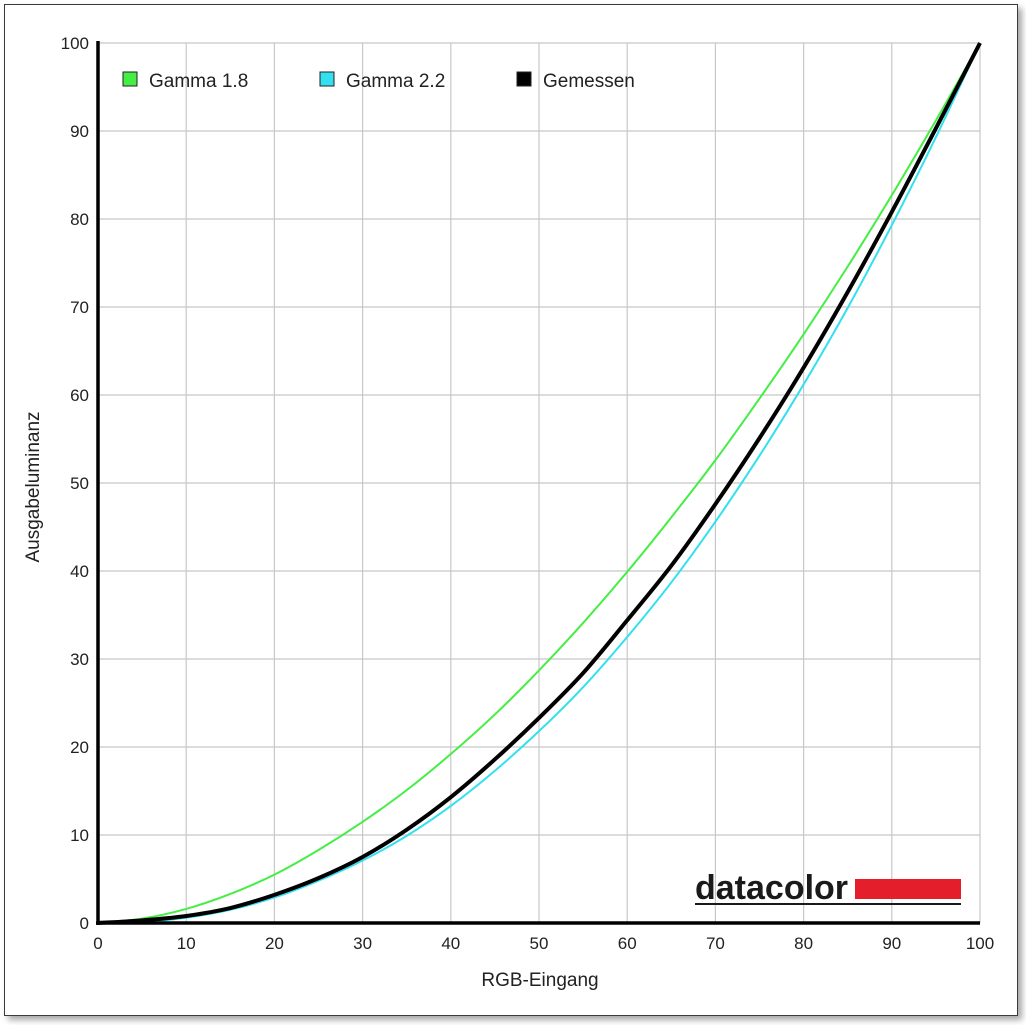 The width and height of the screenshot is (1026, 1025). What do you see at coordinates (589, 81) in the screenshot?
I see `legend-label-gemessen: Gemessen` at bounding box center [589, 81].